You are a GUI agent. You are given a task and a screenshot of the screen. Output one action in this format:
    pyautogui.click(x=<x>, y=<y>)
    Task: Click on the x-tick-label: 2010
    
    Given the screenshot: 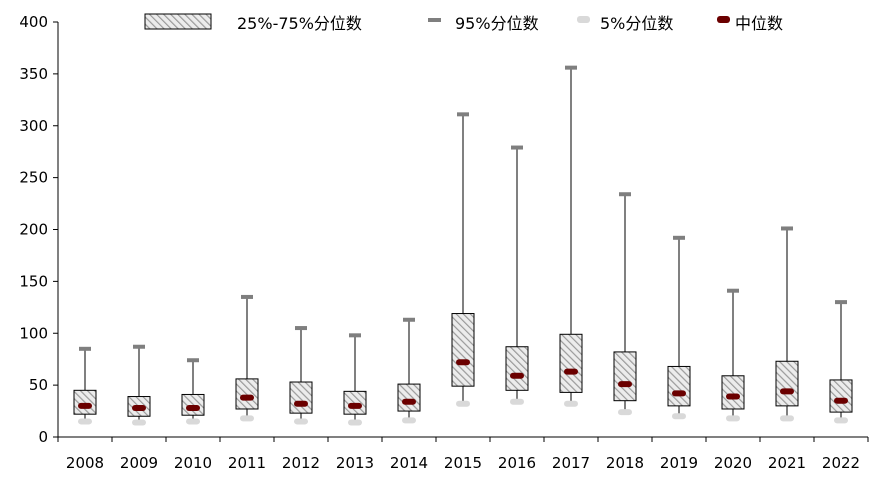 What is the action you would take?
    pyautogui.click(x=193, y=463)
    